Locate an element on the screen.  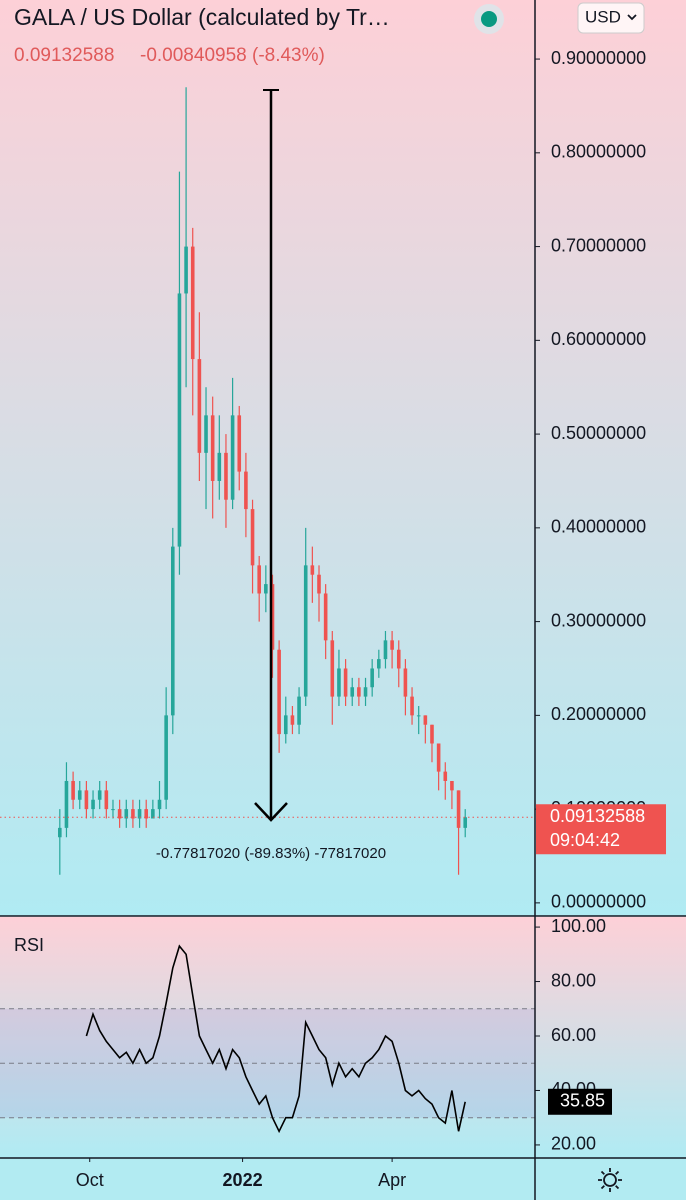
y-tick-label: 0.00000000 is located at coordinates (598, 902).